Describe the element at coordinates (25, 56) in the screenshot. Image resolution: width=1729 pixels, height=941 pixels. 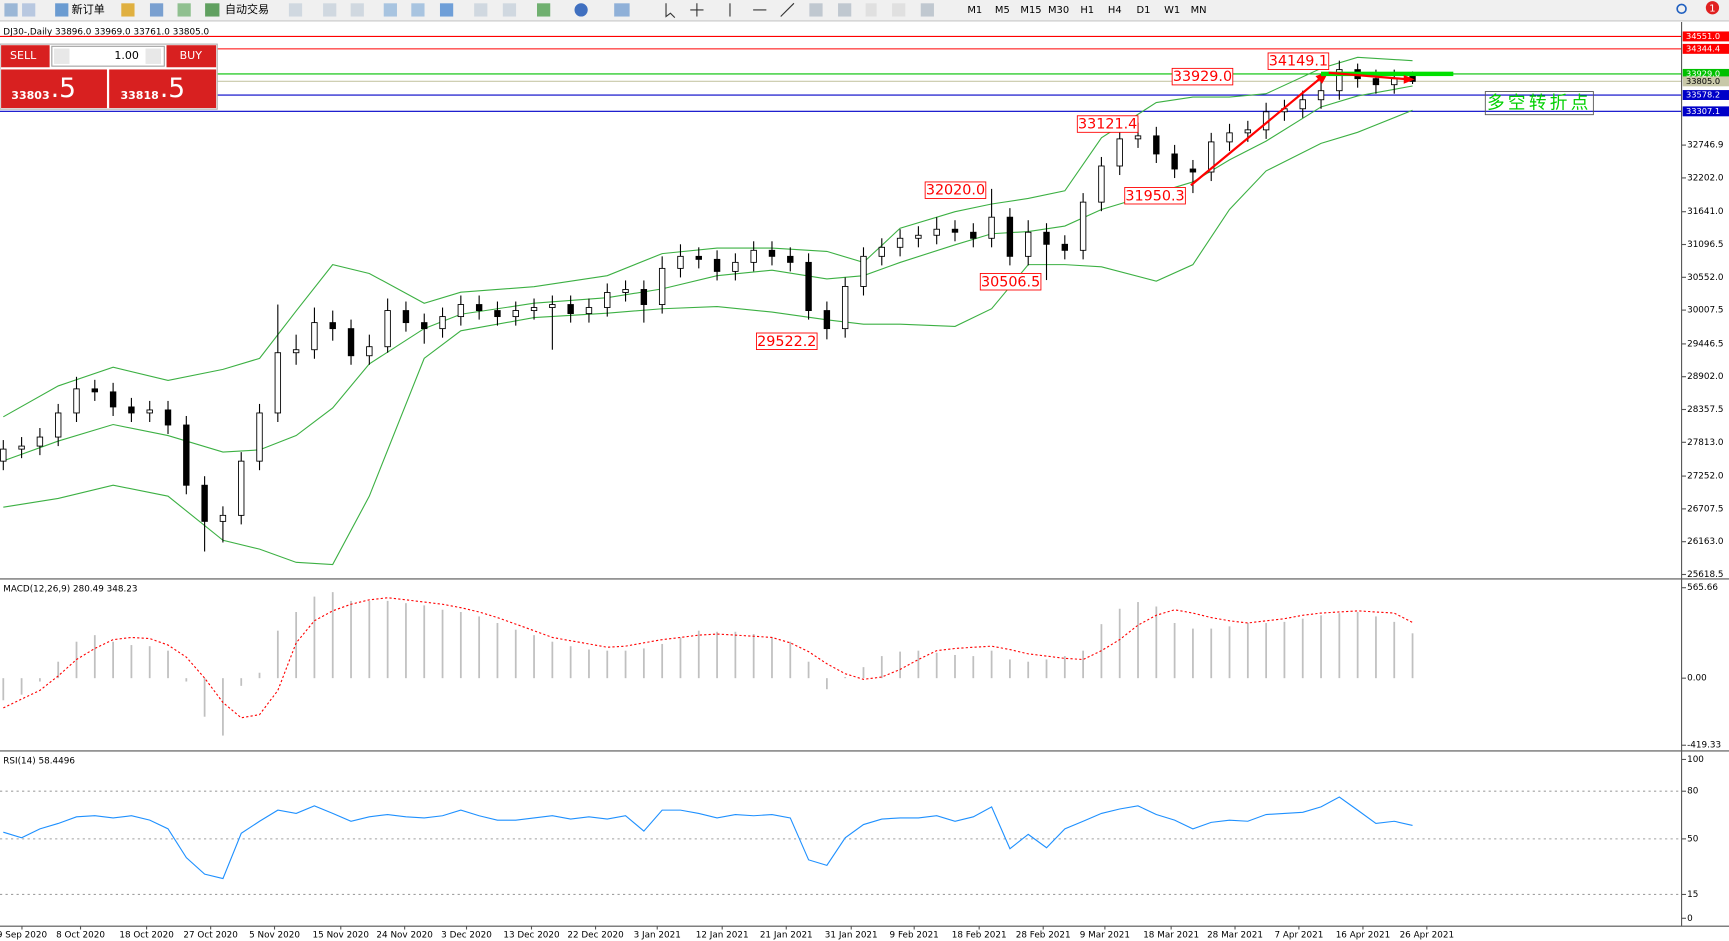
I see `sell-button` at that location.